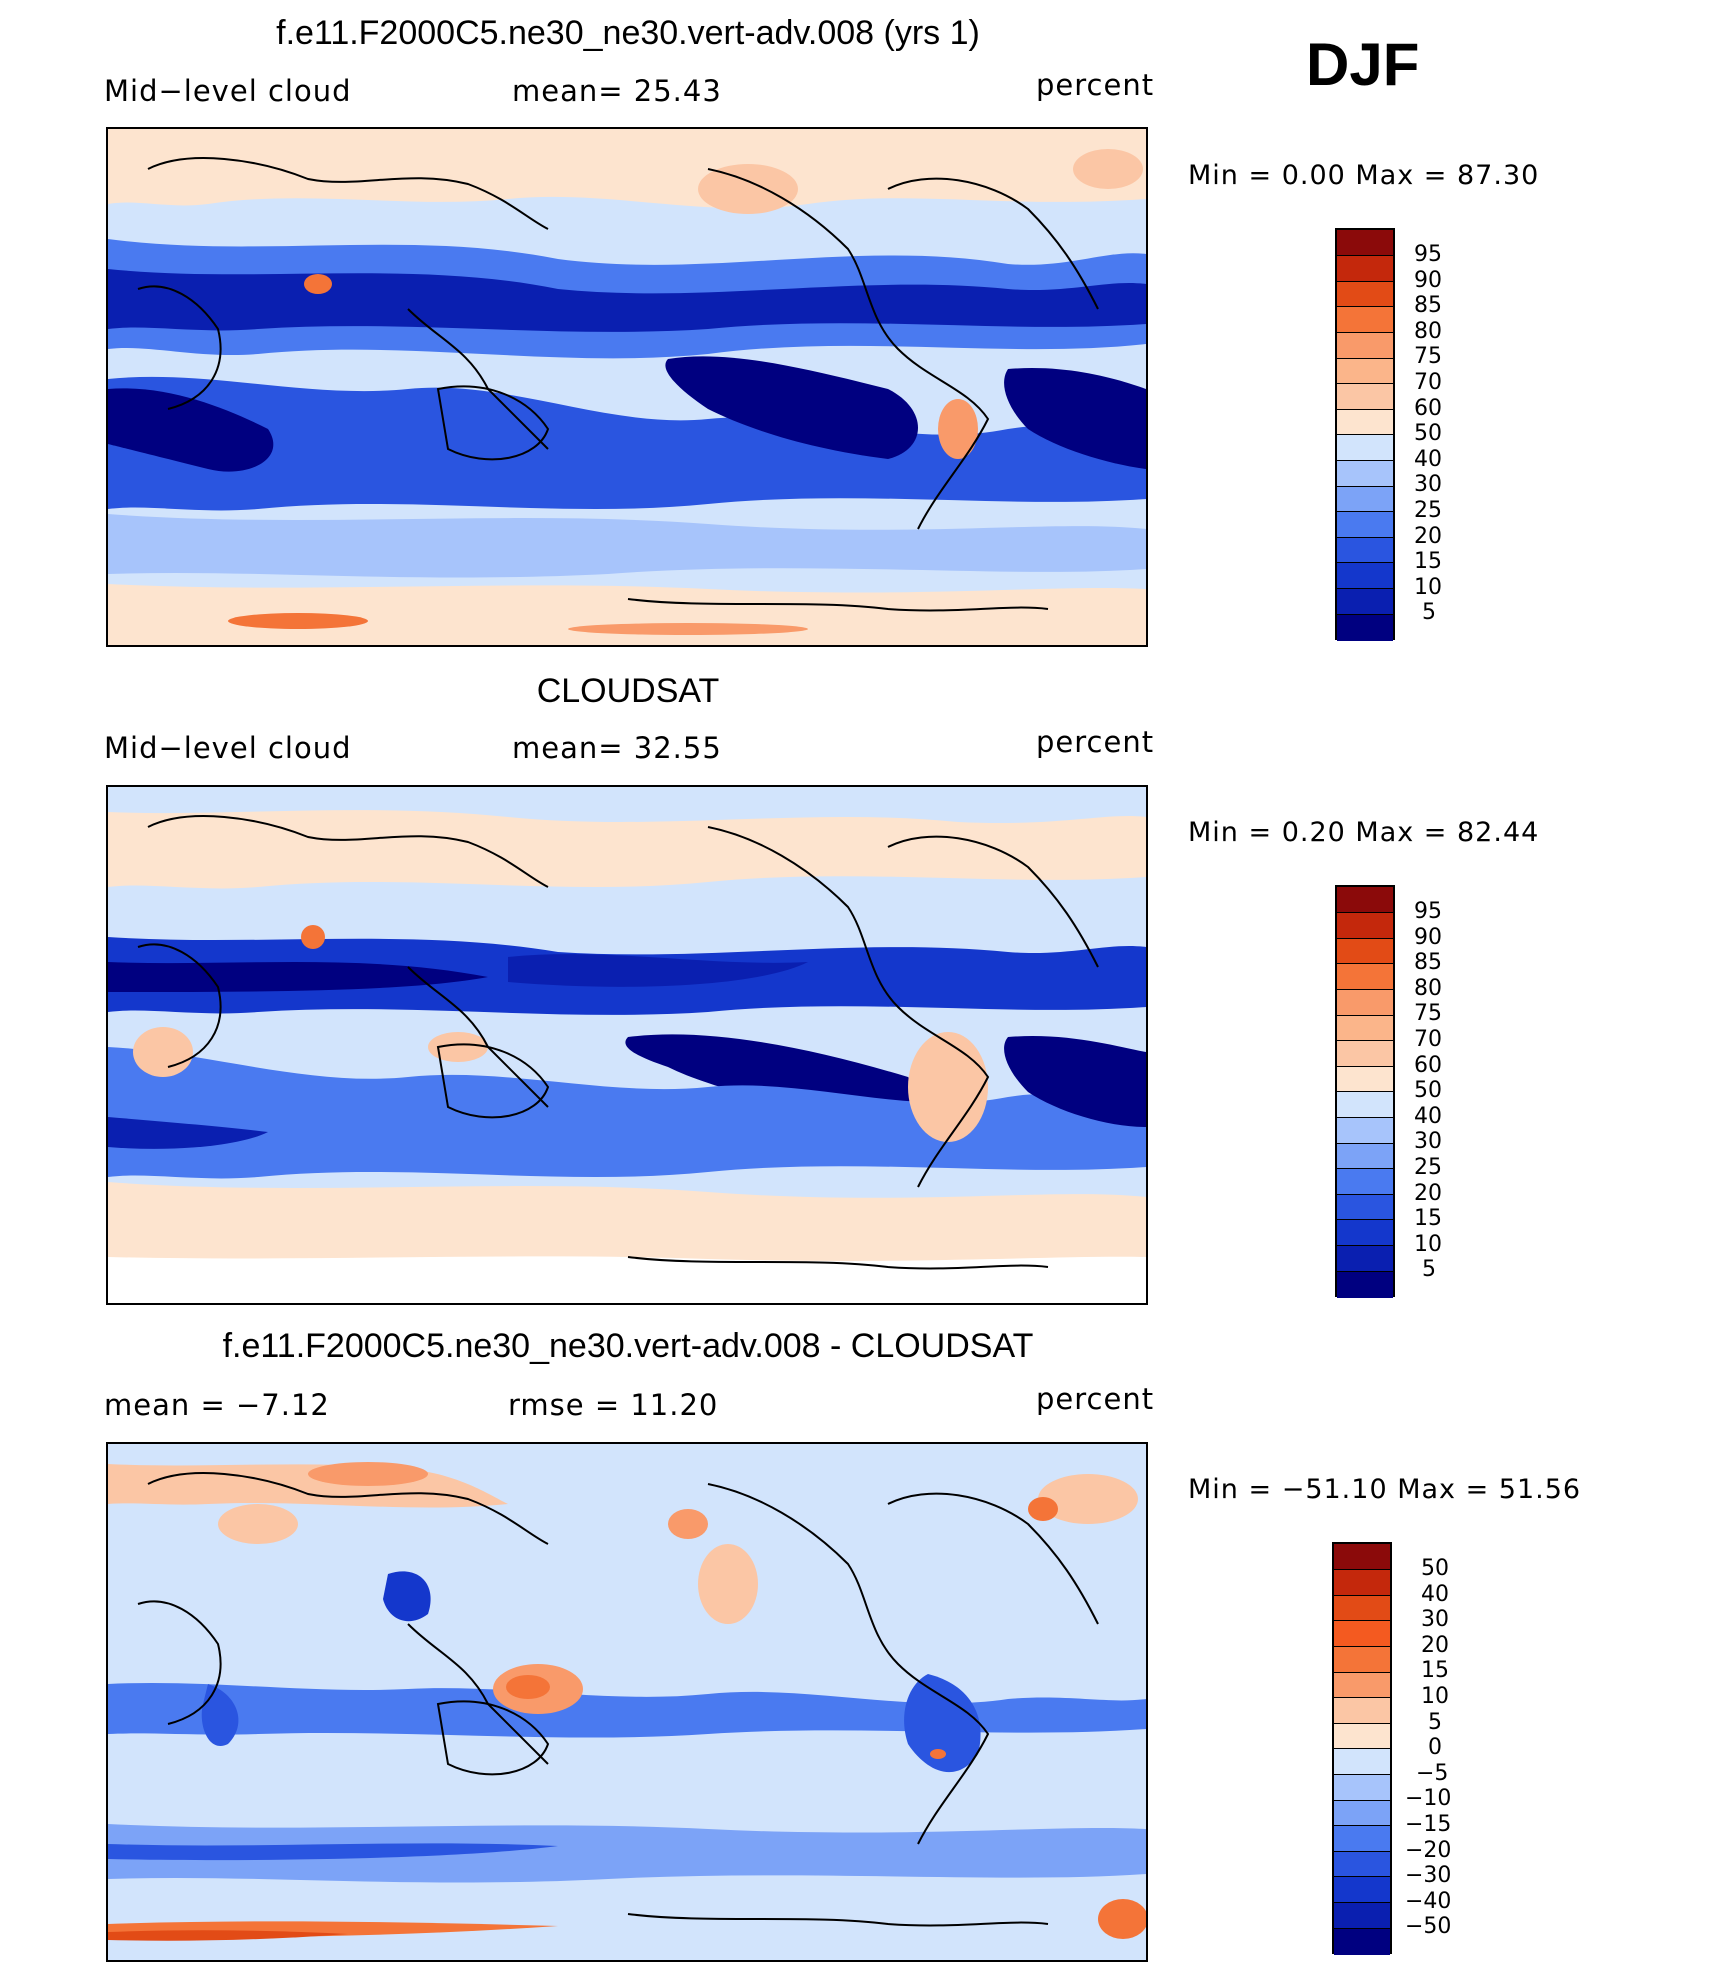  Describe the element at coordinates (613, 1405) in the screenshot. I see `panel-3-center-label: rmse = 11.20` at that location.